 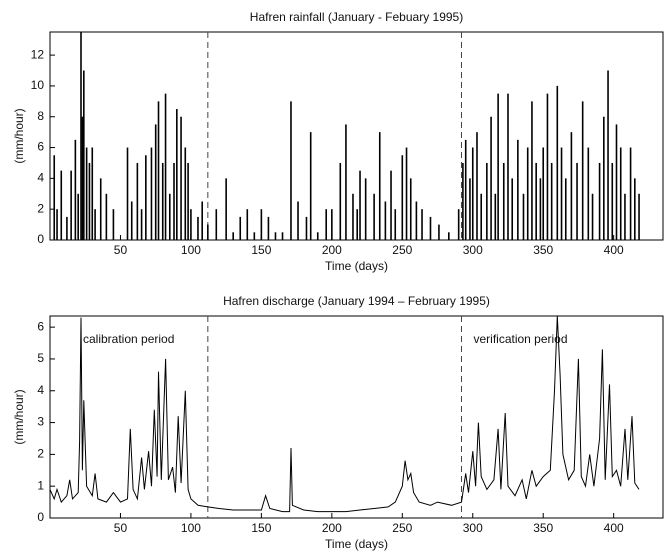 I want to click on y-tick-label: 5, so click(x=40, y=358).